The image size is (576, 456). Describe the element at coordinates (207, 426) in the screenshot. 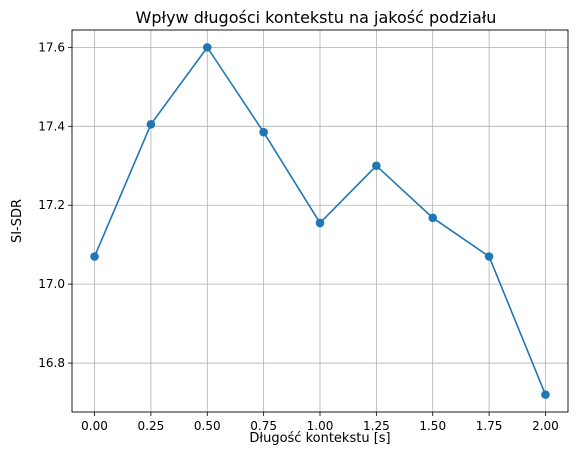

I see `x-tick-label: 0.50` at that location.